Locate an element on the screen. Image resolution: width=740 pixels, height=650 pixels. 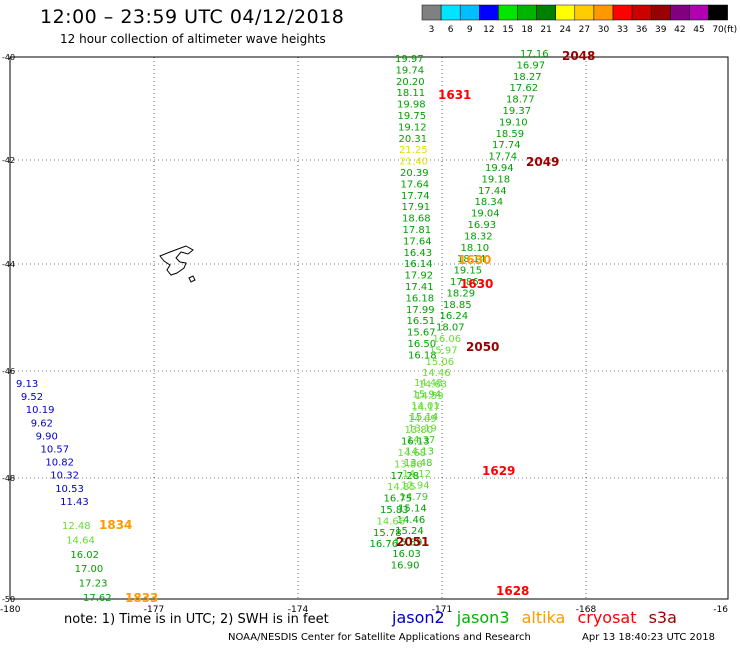
wave-height-value: 19.37 is located at coordinates (517, 111).